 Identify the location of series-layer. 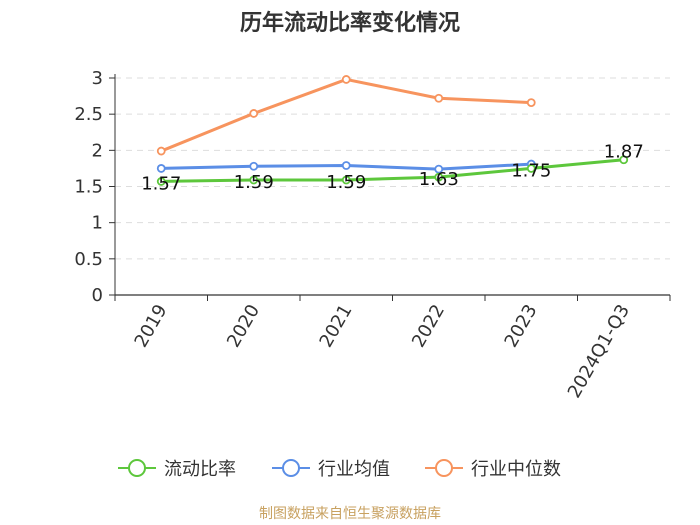
(392, 130).